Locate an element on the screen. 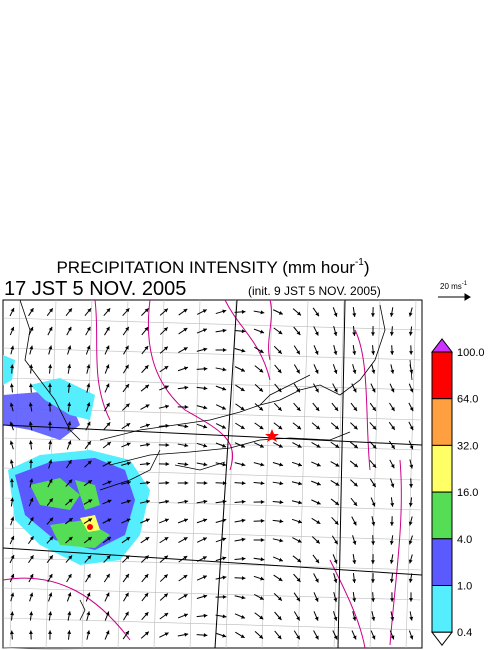 This screenshot has width=500, height=650. colorbar-segment is located at coordinates (442, 515).